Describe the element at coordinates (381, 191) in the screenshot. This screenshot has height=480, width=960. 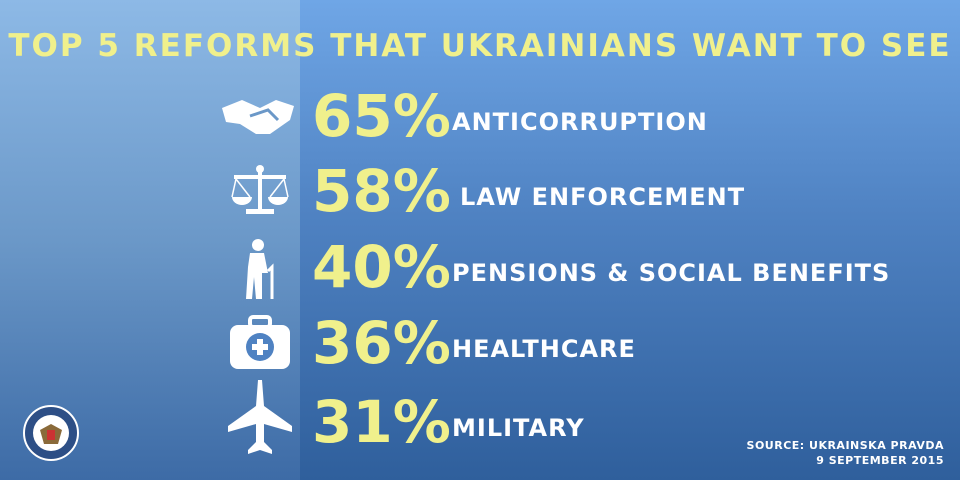
I see `percent: 58%` at that location.